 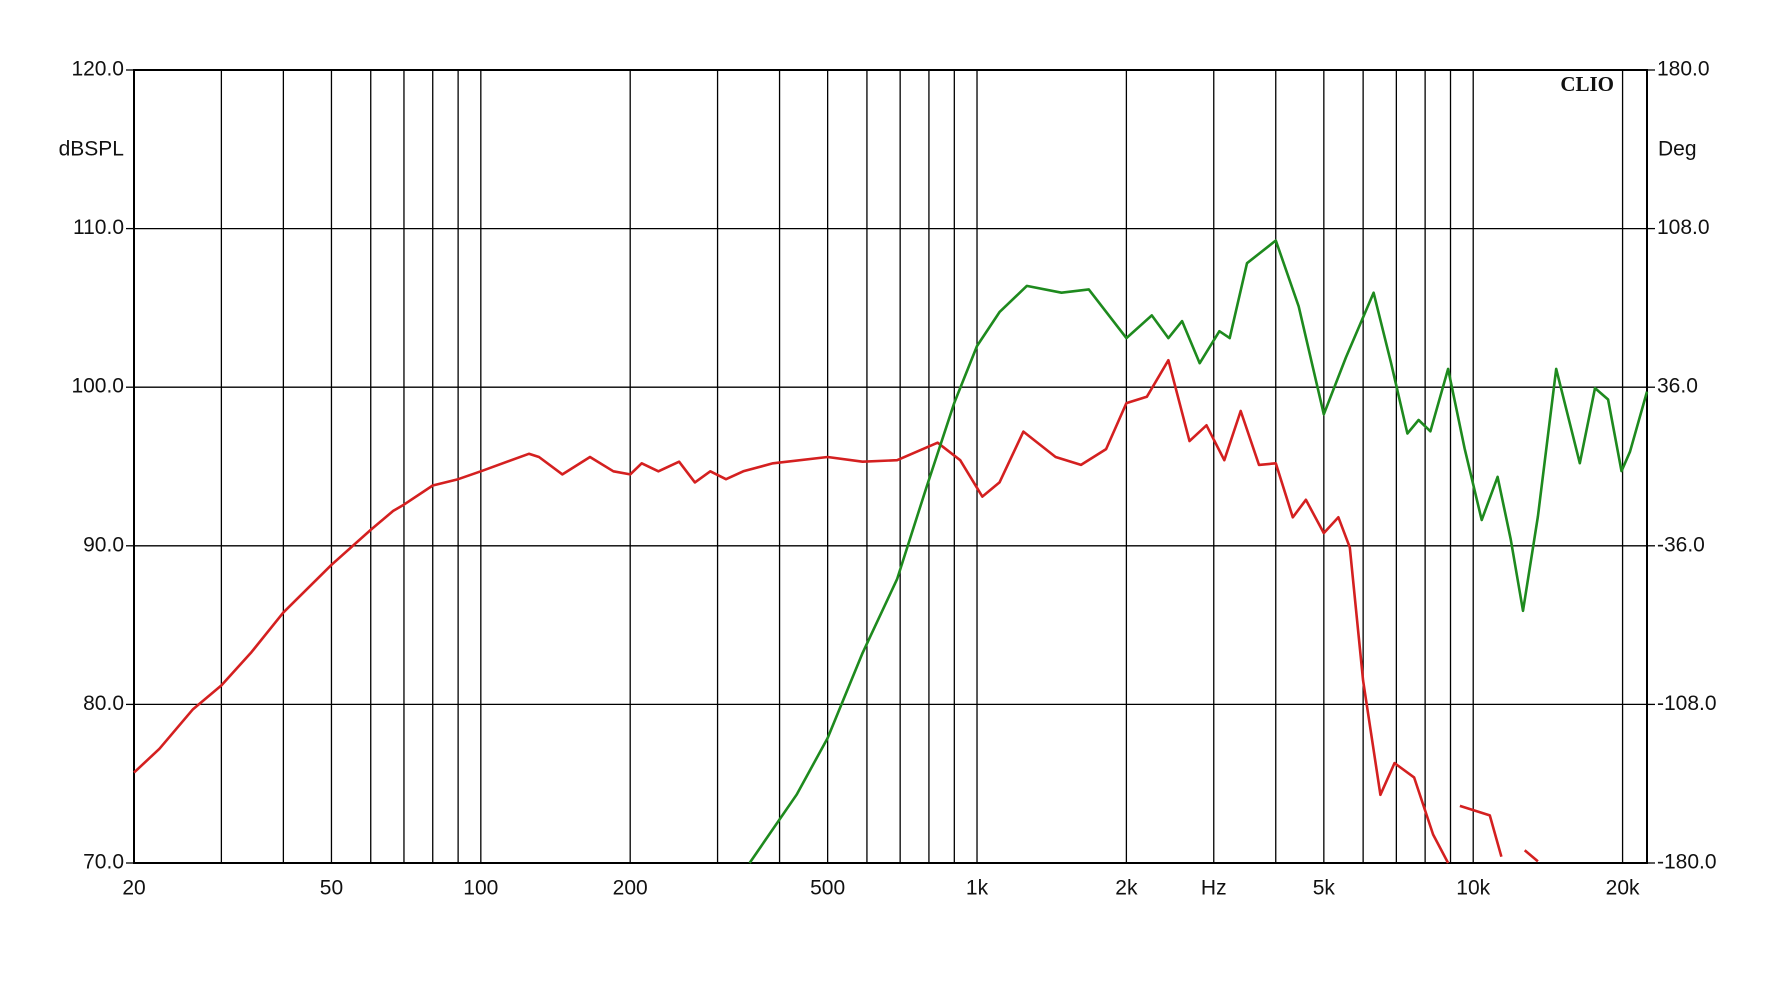 What do you see at coordinates (1587, 84) in the screenshot?
I see `watermark: CLIO` at bounding box center [1587, 84].